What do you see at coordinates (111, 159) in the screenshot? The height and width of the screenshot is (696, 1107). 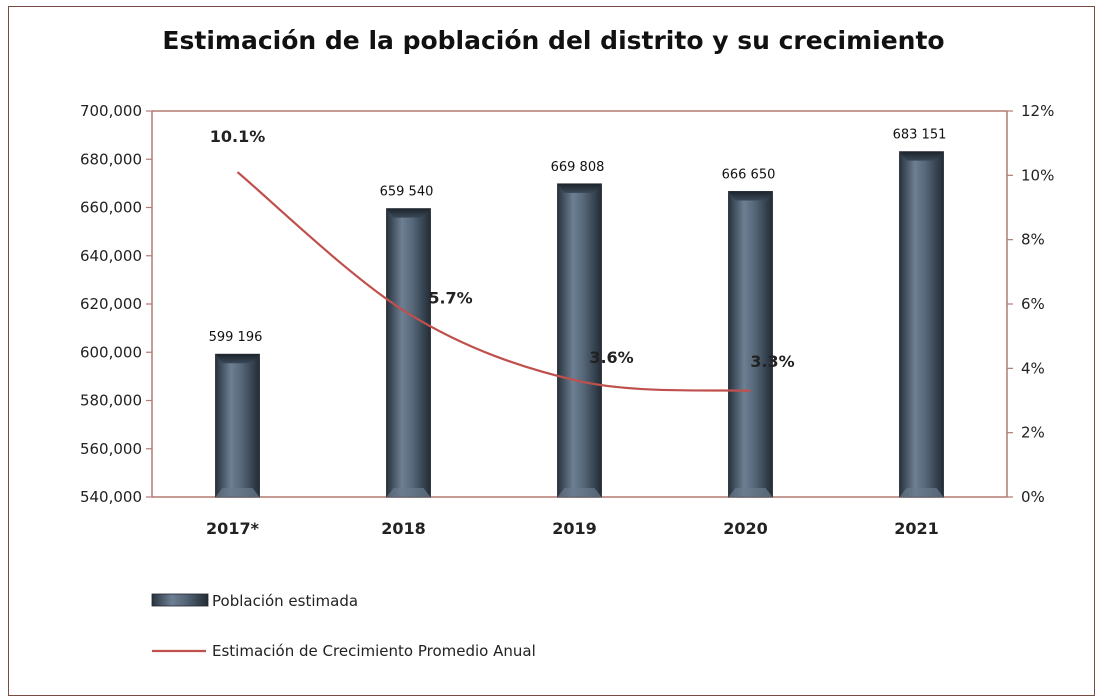 I see `left-tick-label: 680,000` at bounding box center [111, 159].